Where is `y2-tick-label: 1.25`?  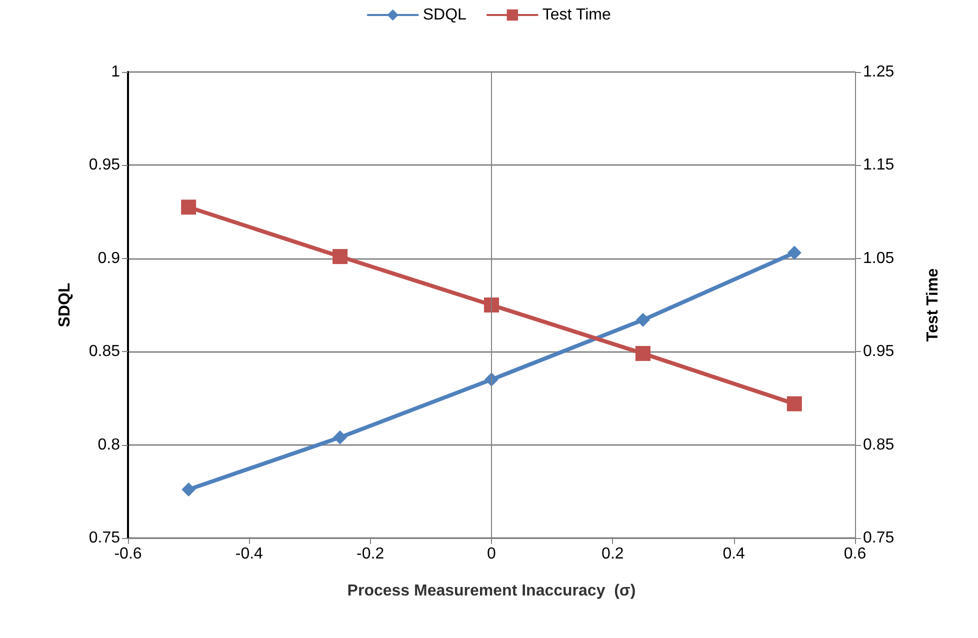
y2-tick-label: 1.25 is located at coordinates (878, 72).